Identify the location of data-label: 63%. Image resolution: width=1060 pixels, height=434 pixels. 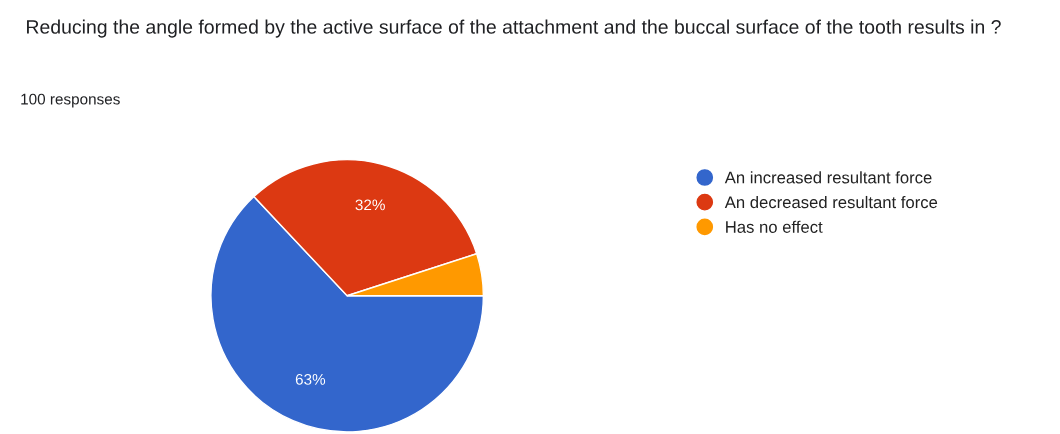
(310, 379).